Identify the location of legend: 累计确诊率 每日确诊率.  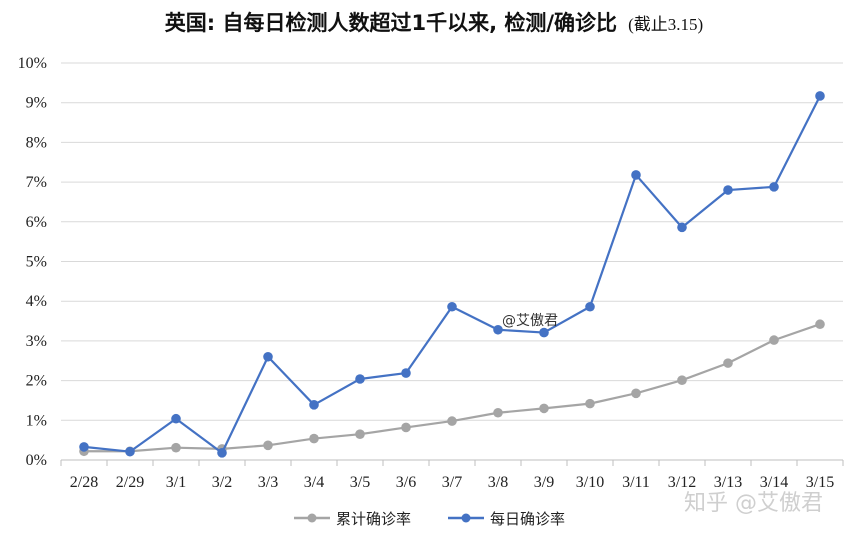
(429, 519).